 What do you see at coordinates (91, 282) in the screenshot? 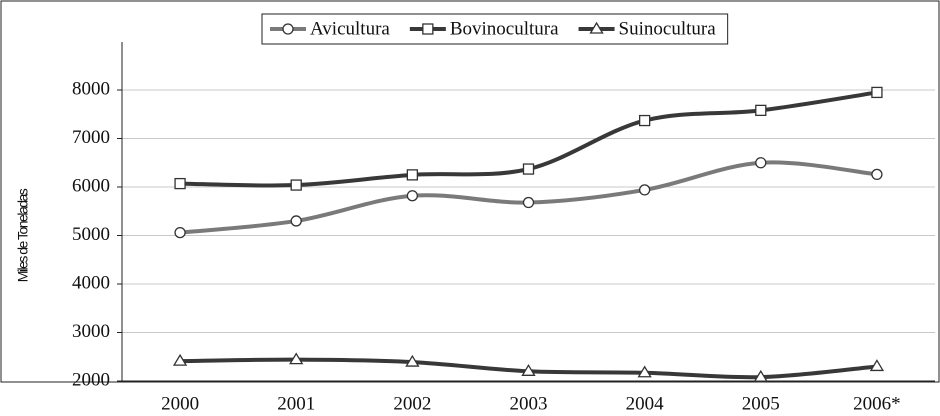
I see `y-tick-label: 4000` at bounding box center [91, 282].